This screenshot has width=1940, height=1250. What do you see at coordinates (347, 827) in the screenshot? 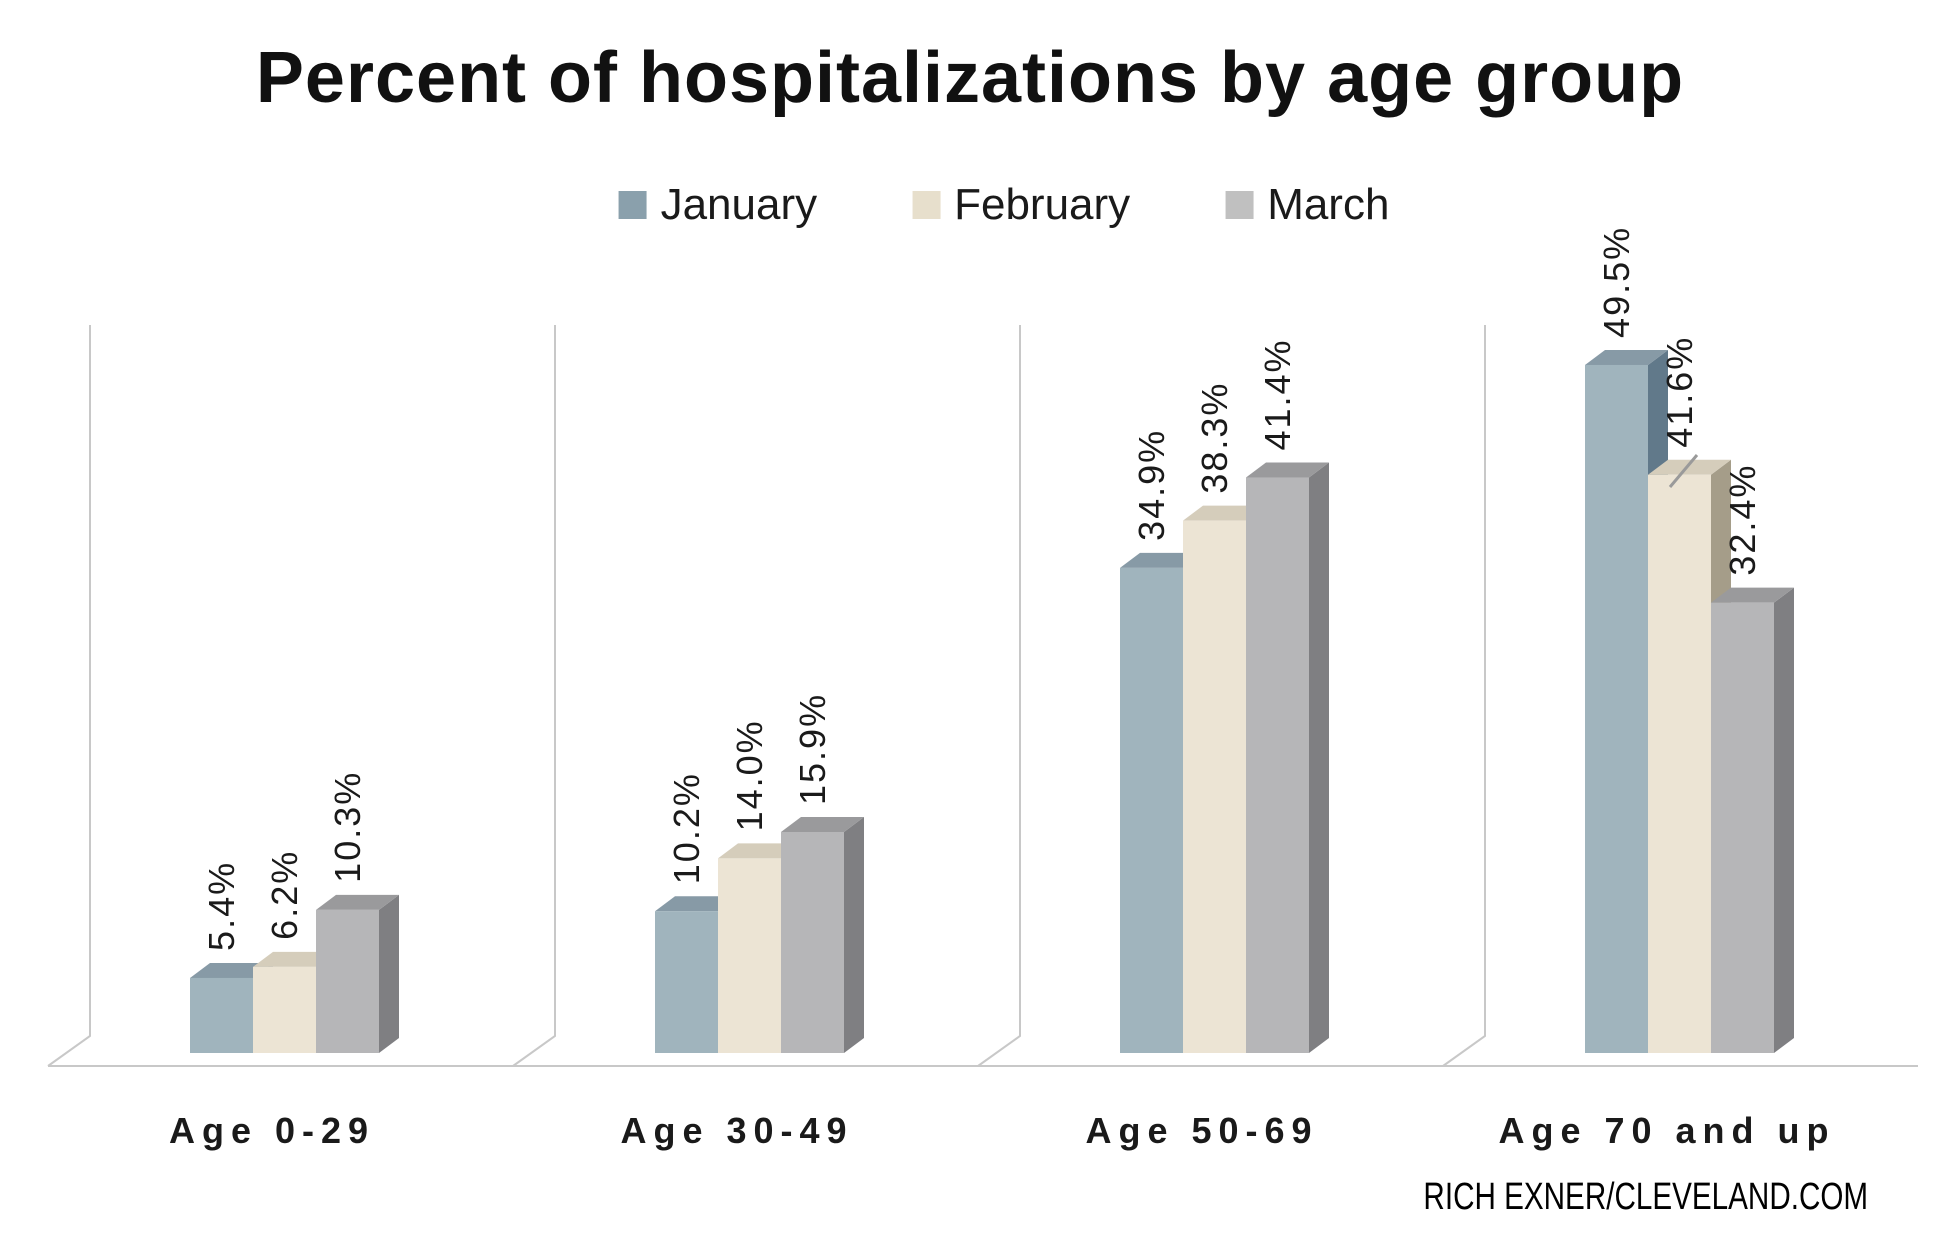
I see `value-label: 10.3%` at bounding box center [347, 827].